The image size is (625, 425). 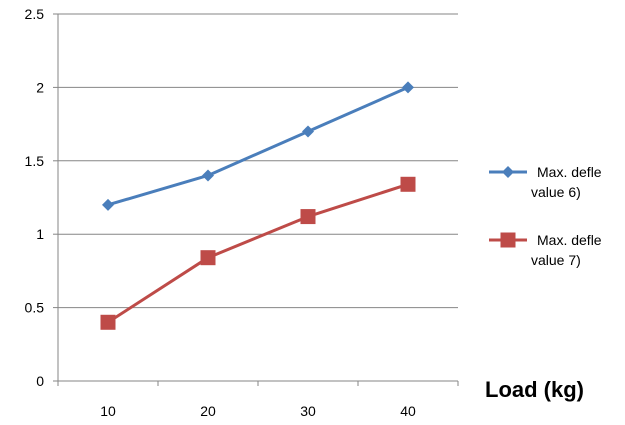 I want to click on x-tick-label: 30, so click(x=308, y=411).